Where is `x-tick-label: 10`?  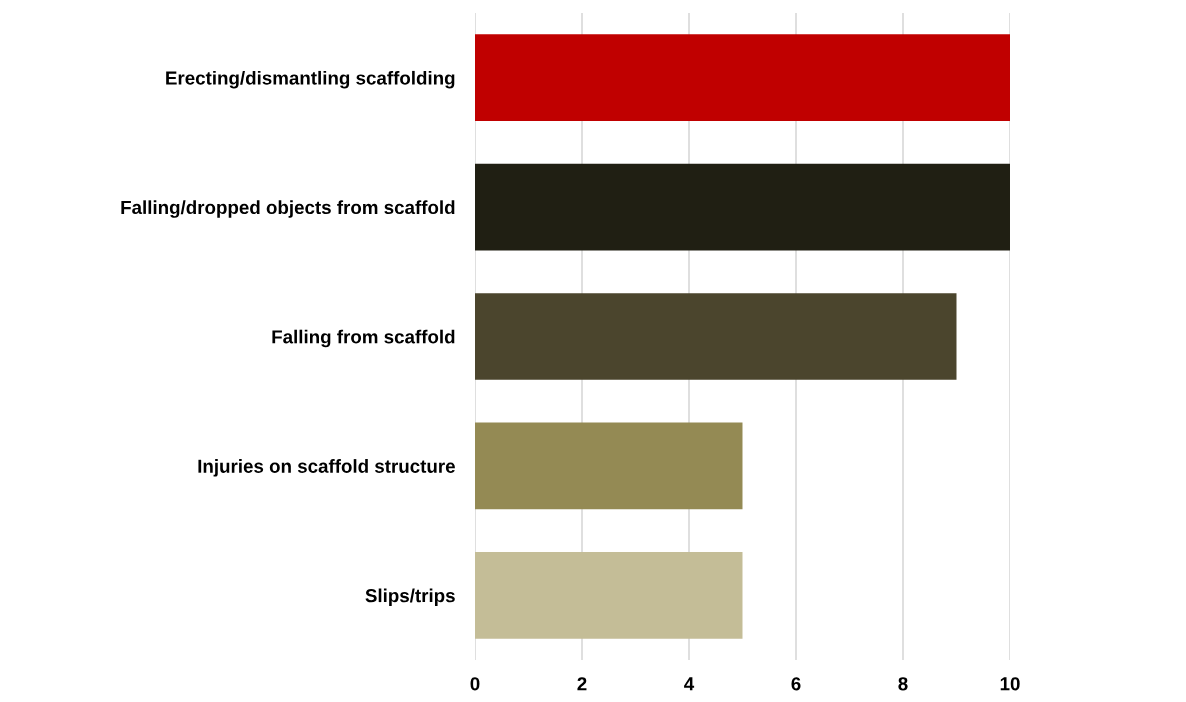
x-tick-label: 10 is located at coordinates (1010, 684).